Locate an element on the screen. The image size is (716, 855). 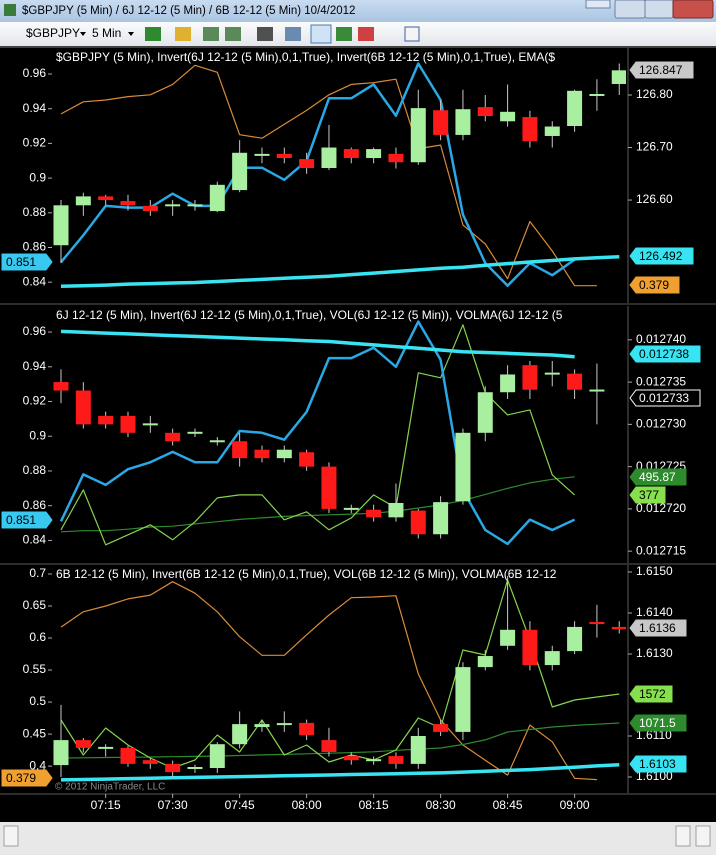
indicator-button is located at coordinates (211, 34).